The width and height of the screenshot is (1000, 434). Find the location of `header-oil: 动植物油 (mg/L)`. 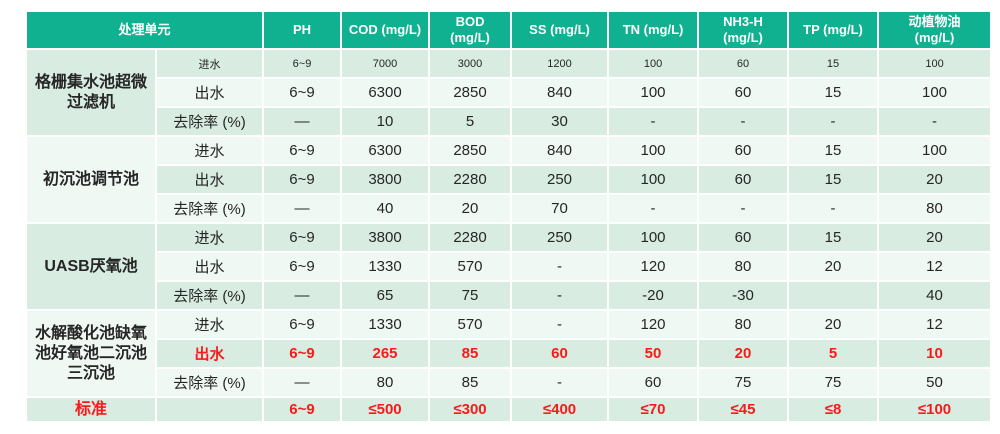

header-oil: 动植物油 (mg/L) is located at coordinates (935, 30).